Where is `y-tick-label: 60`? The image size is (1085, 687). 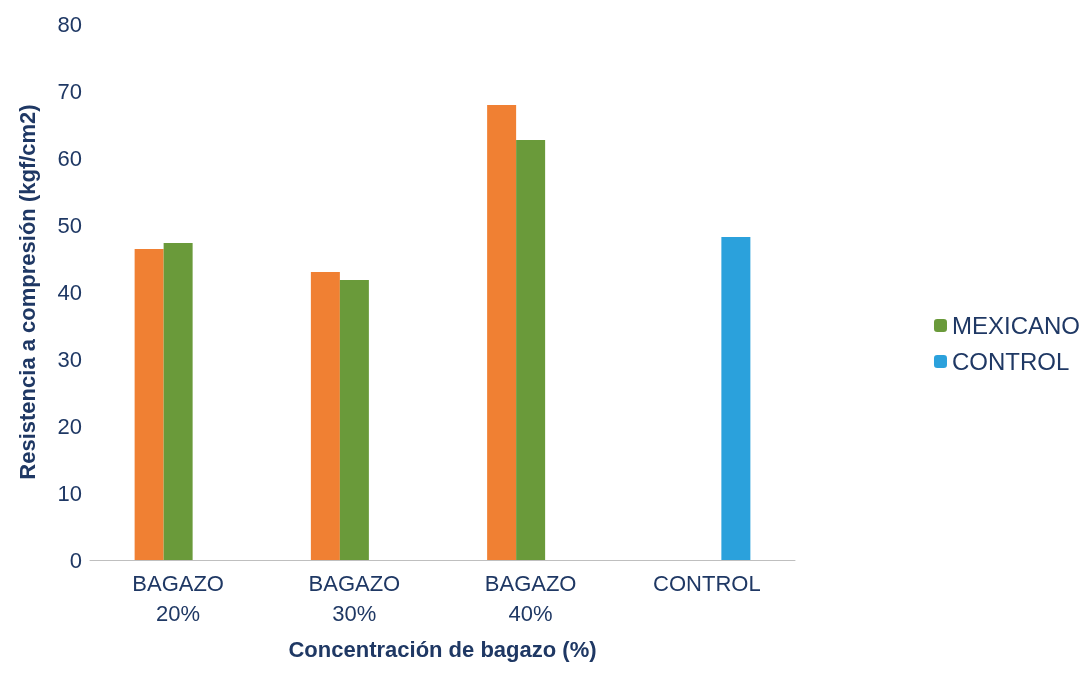 y-tick-label: 60 is located at coordinates (69, 158).